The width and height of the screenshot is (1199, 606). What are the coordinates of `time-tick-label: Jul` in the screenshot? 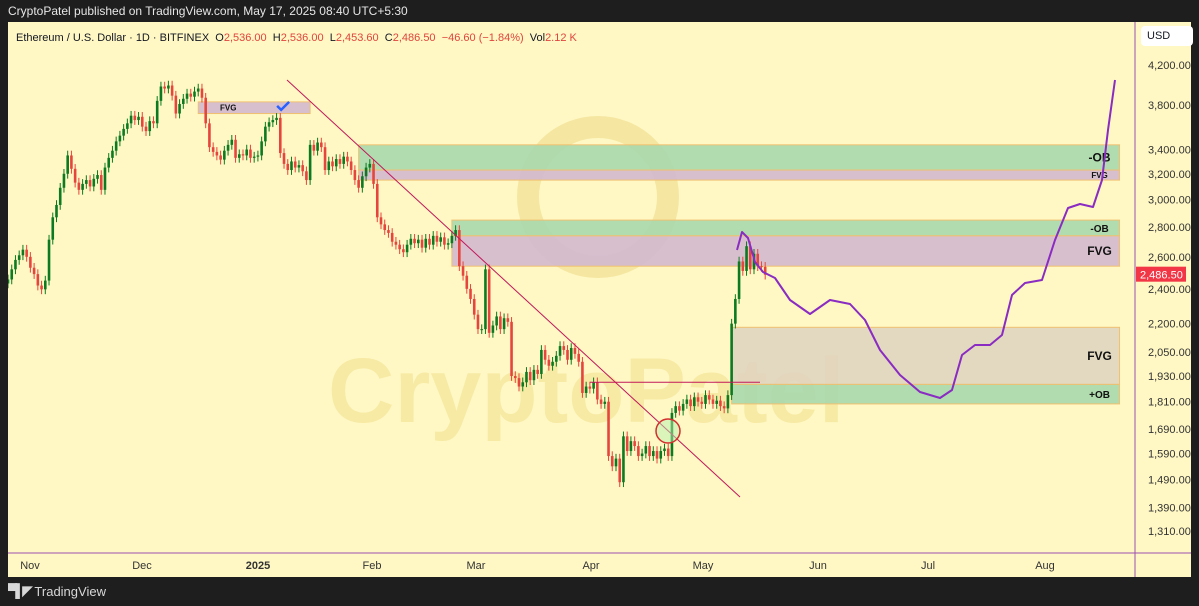 It's located at (928, 566).